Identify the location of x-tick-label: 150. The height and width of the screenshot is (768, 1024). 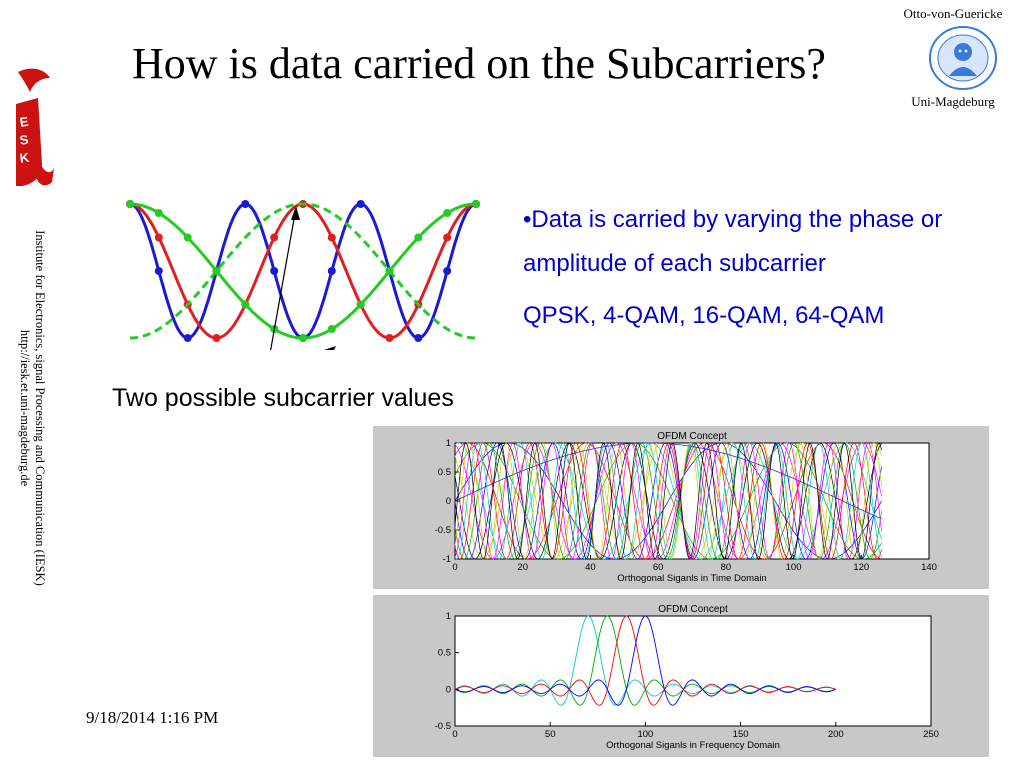
(741, 734).